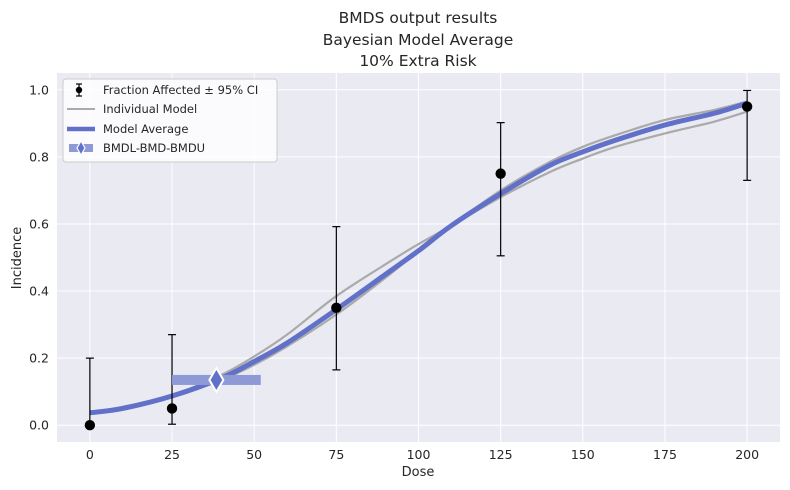 The width and height of the screenshot is (790, 490). Describe the element at coordinates (39, 89) in the screenshot. I see `y-tick-label: 1.0` at that location.